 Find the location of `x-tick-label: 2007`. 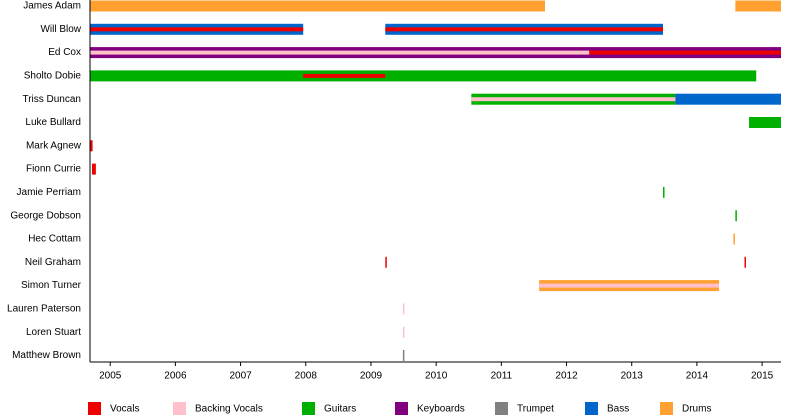

x-tick-label: 2007 is located at coordinates (240, 376).